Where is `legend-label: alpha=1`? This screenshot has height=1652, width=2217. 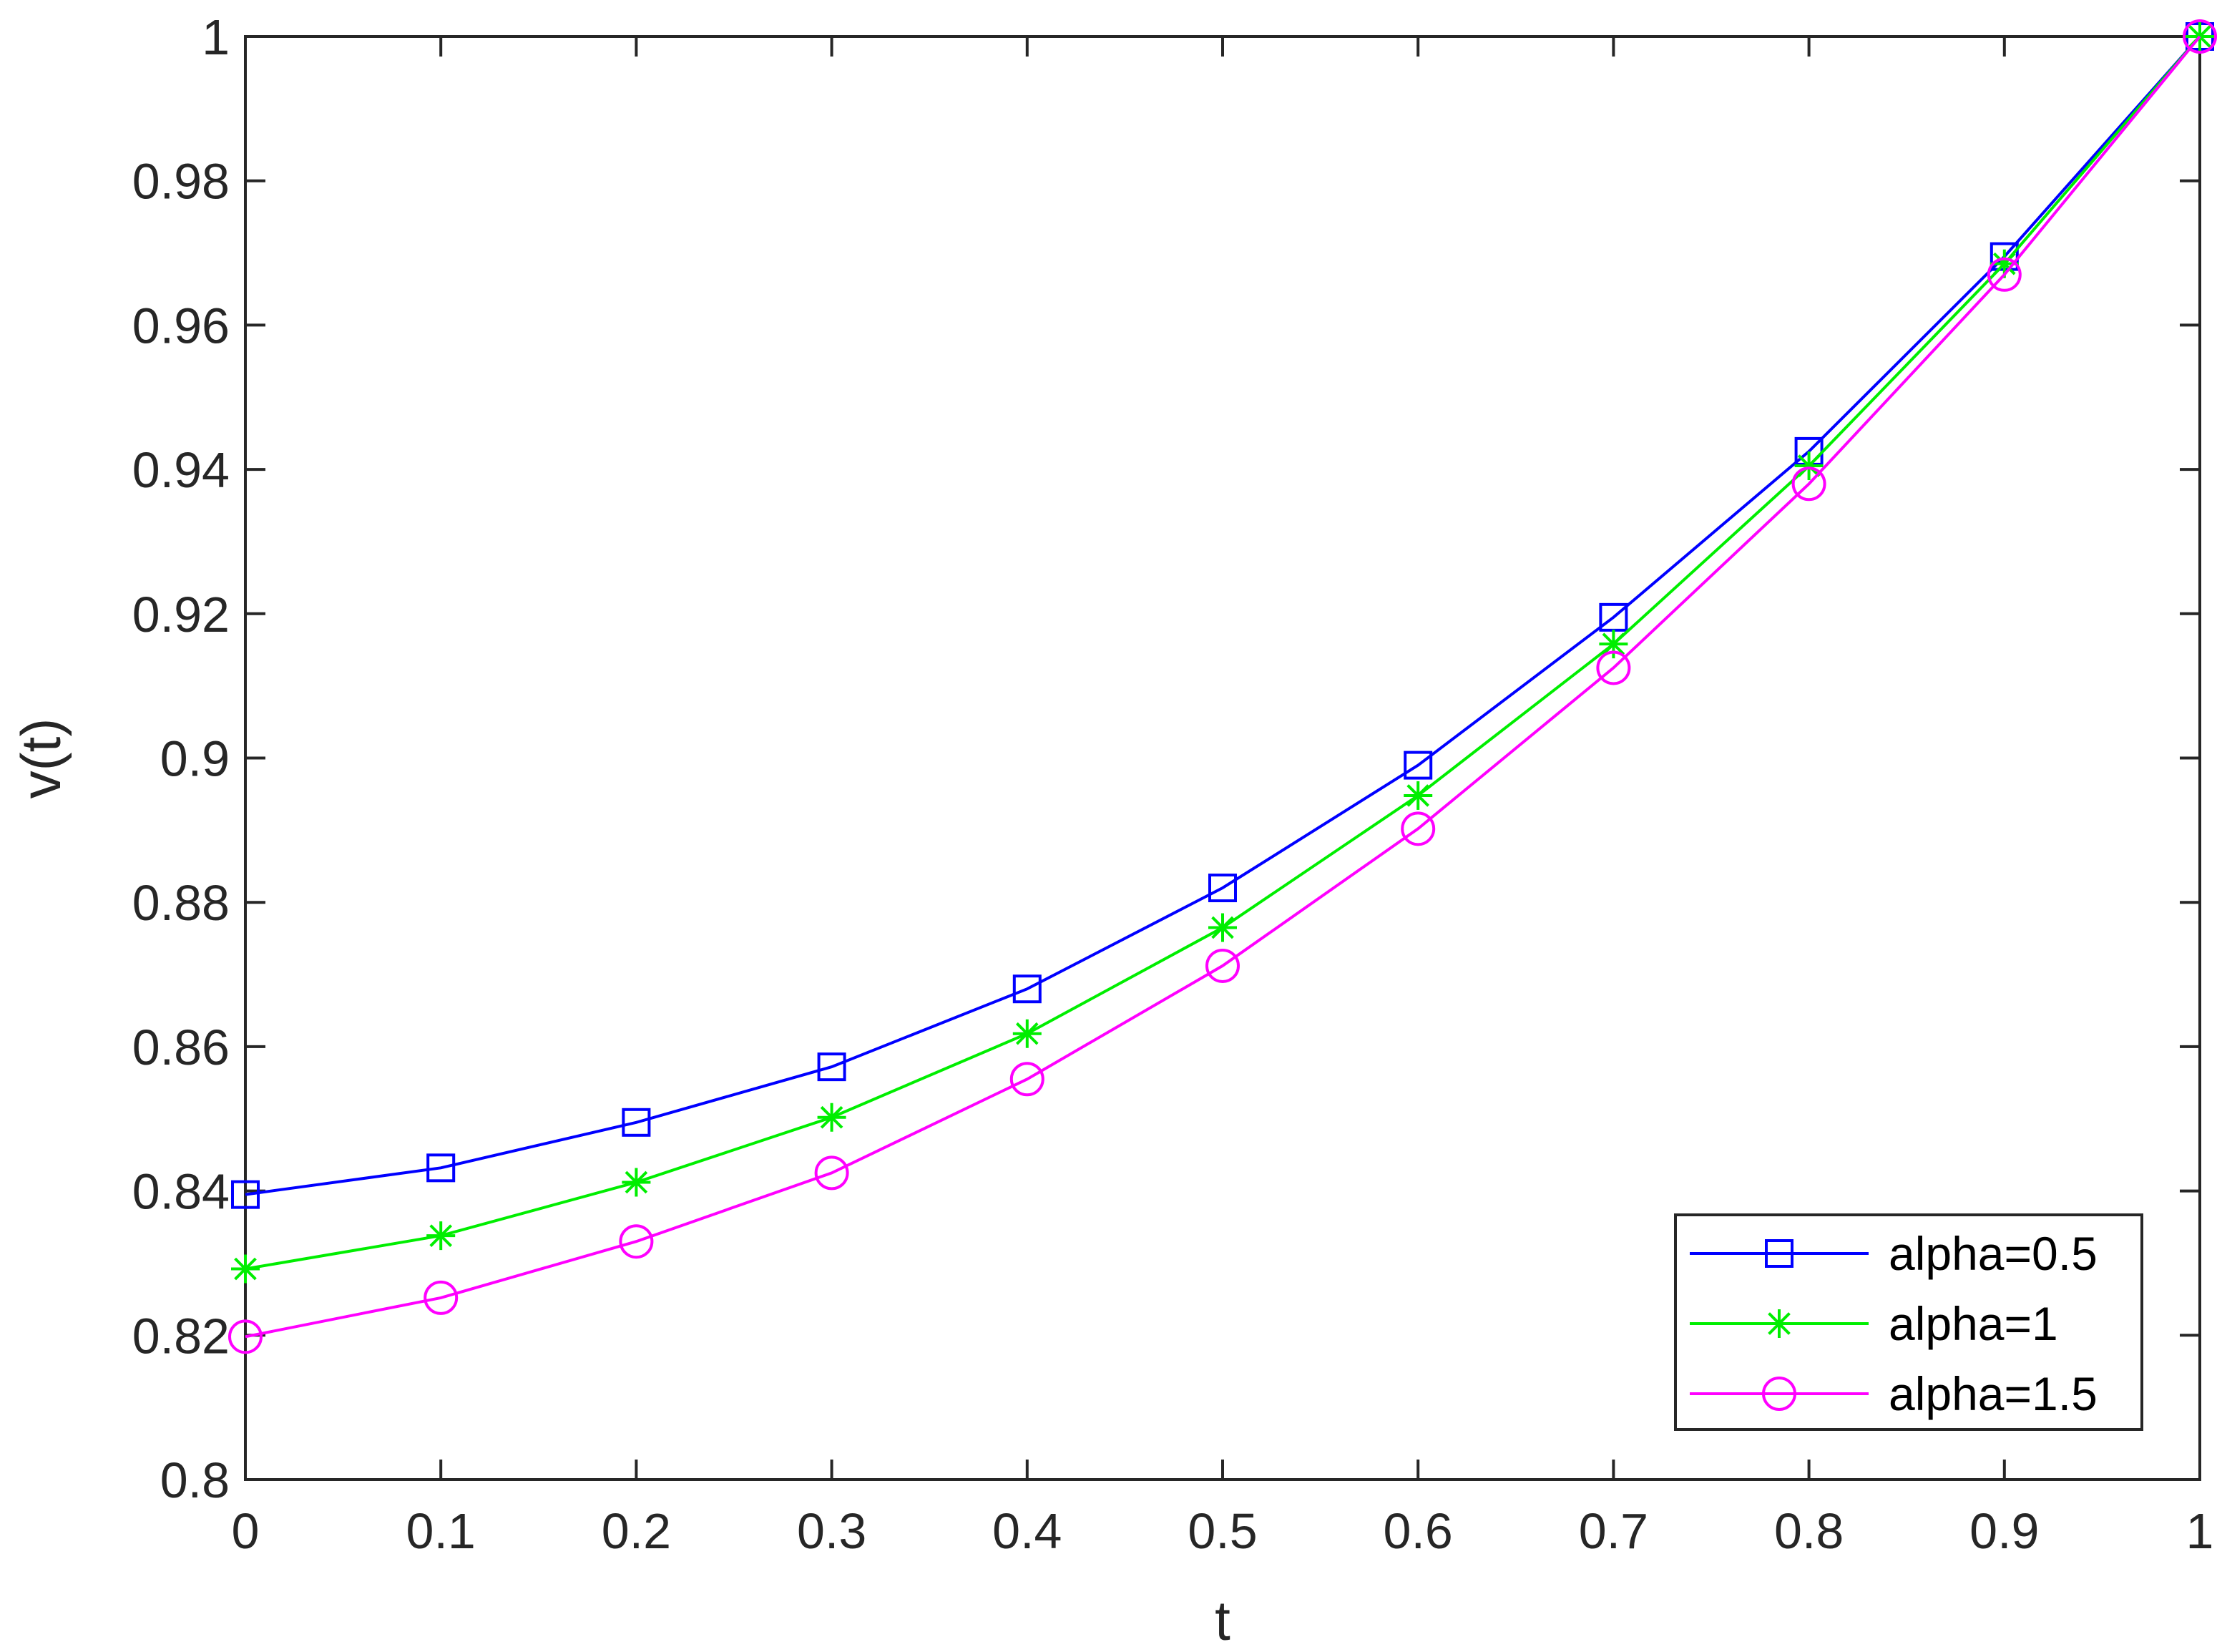
legend-label: alpha=1 is located at coordinates (1974, 1323).